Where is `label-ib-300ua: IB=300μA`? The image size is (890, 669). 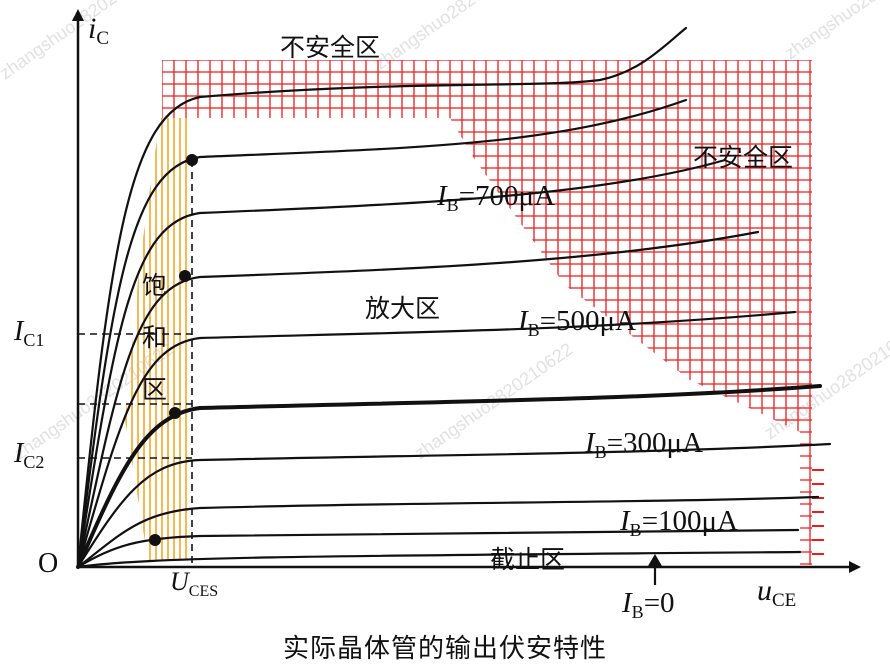 label-ib-300ua: IB=300μA is located at coordinates (643, 444).